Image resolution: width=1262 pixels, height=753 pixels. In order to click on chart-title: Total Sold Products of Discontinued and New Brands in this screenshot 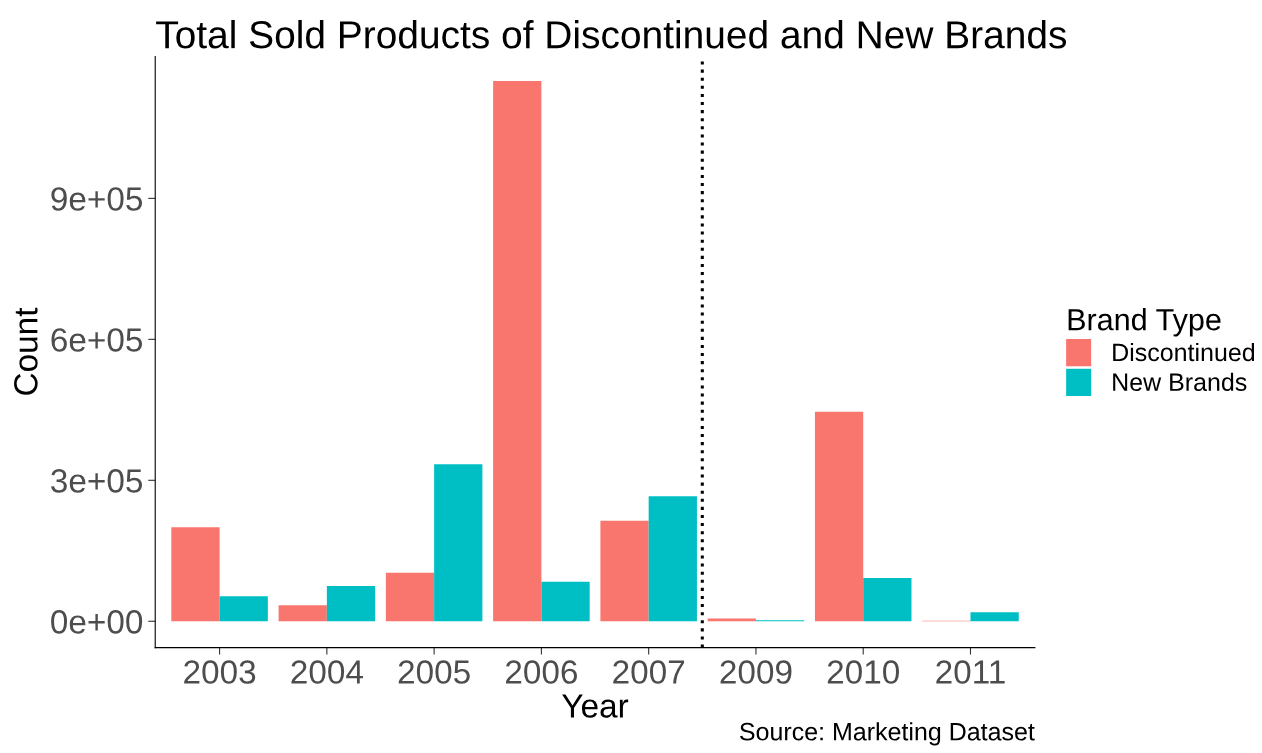, I will do `click(611, 34)`.